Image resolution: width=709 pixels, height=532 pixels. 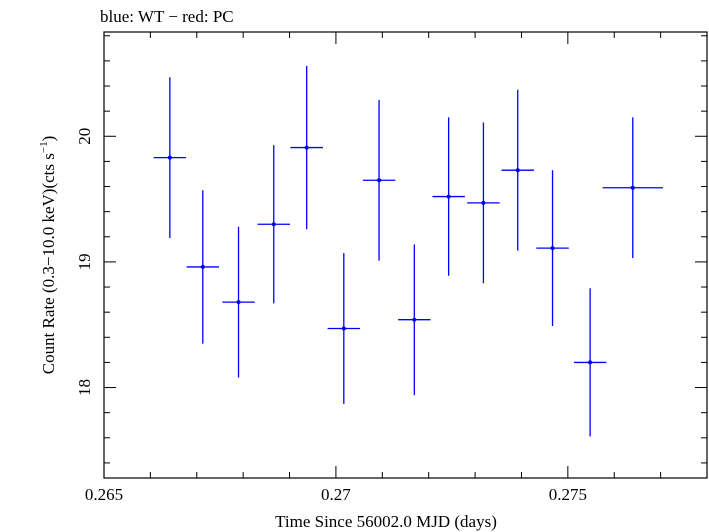 I want to click on y-axis-label-main: Count Rate (0.3−10.0 keV)(cts s, so click(x=48, y=263).